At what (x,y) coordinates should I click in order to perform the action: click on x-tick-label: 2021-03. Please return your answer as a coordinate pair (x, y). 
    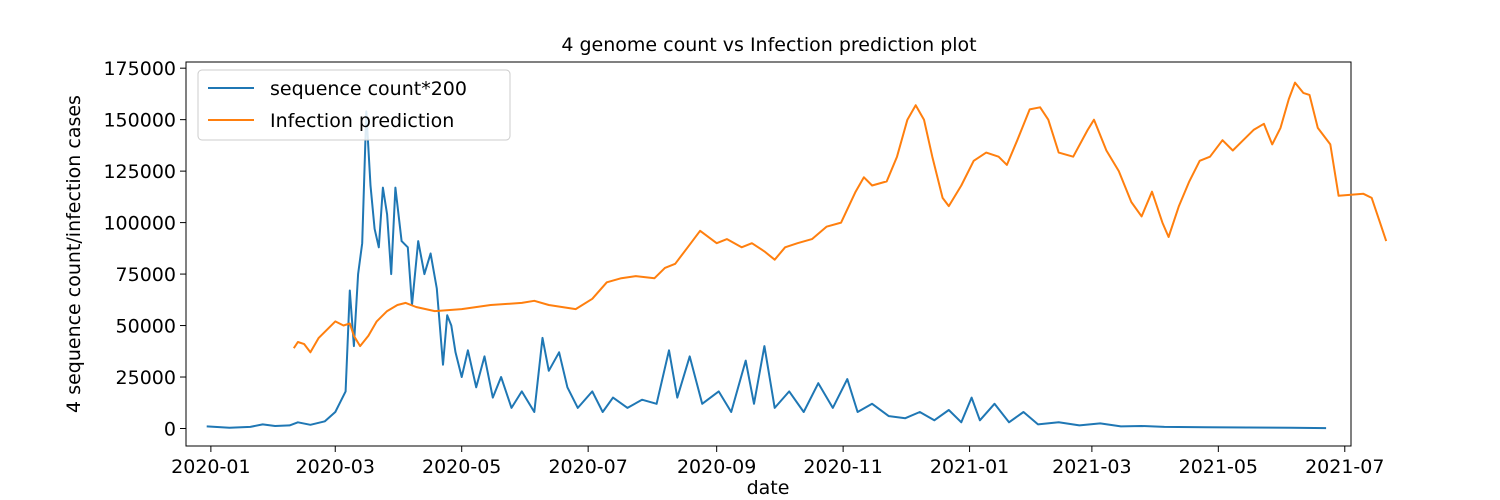
    Looking at the image, I should click on (1091, 467).